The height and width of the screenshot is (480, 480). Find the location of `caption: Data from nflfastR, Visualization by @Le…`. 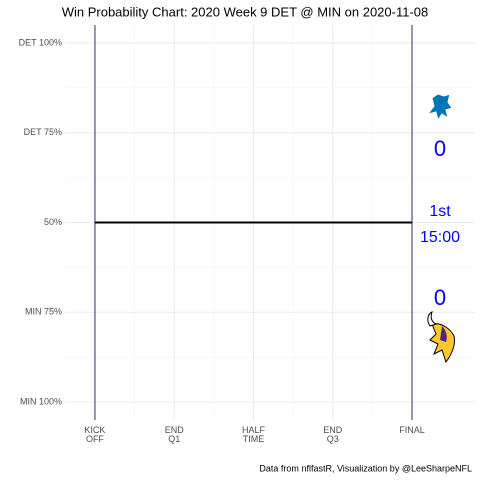

caption: Data from nflfastR, Visualization by @Le… is located at coordinates (365, 468).